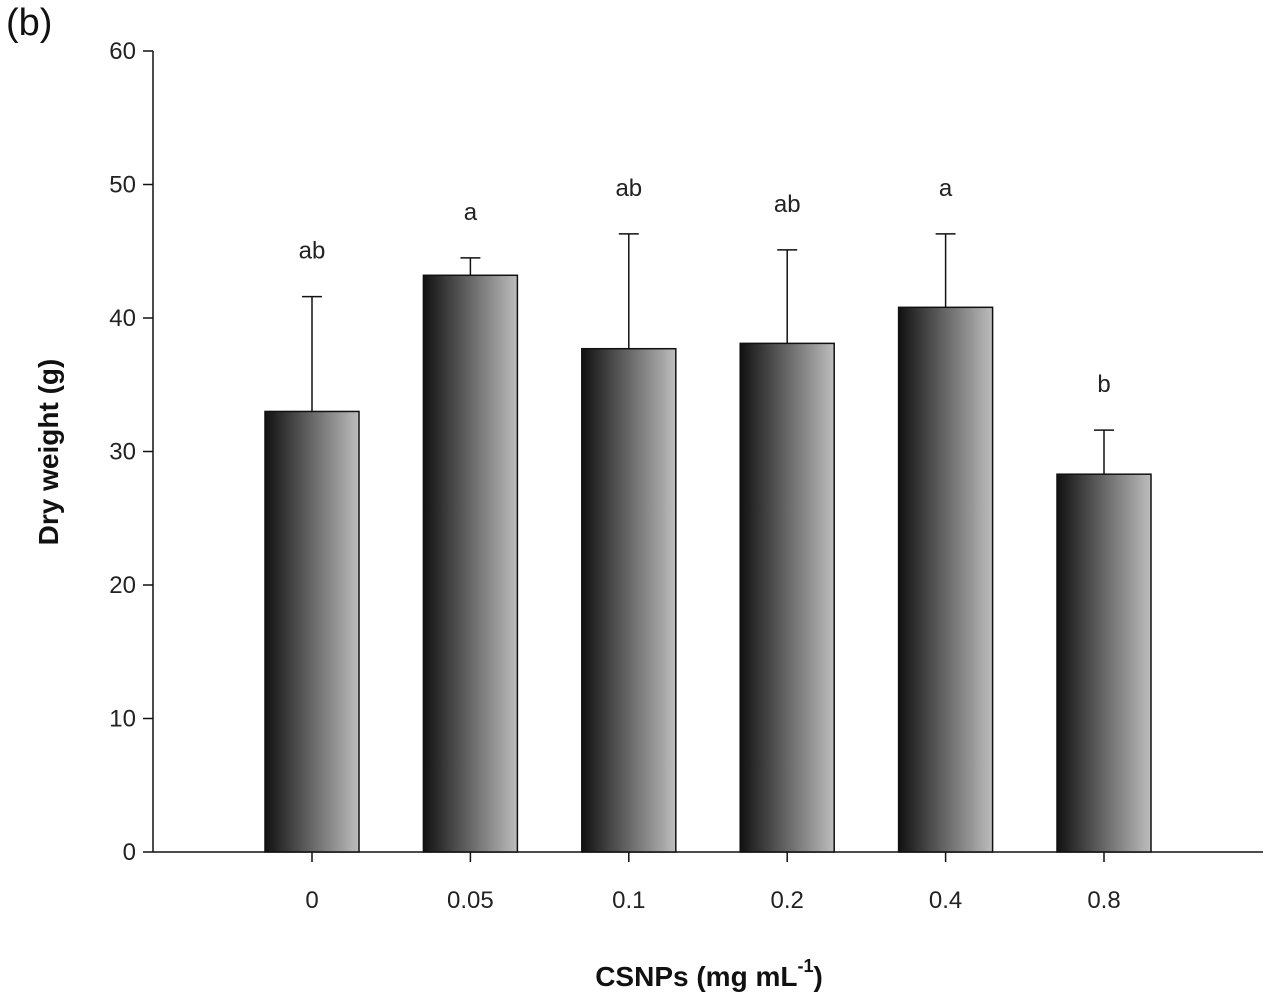  I want to click on x-tick-label: 0, so click(311, 900).